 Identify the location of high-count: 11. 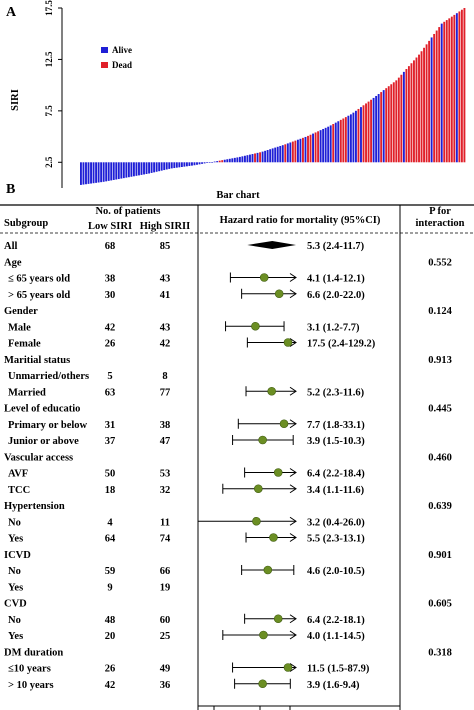
(165, 522).